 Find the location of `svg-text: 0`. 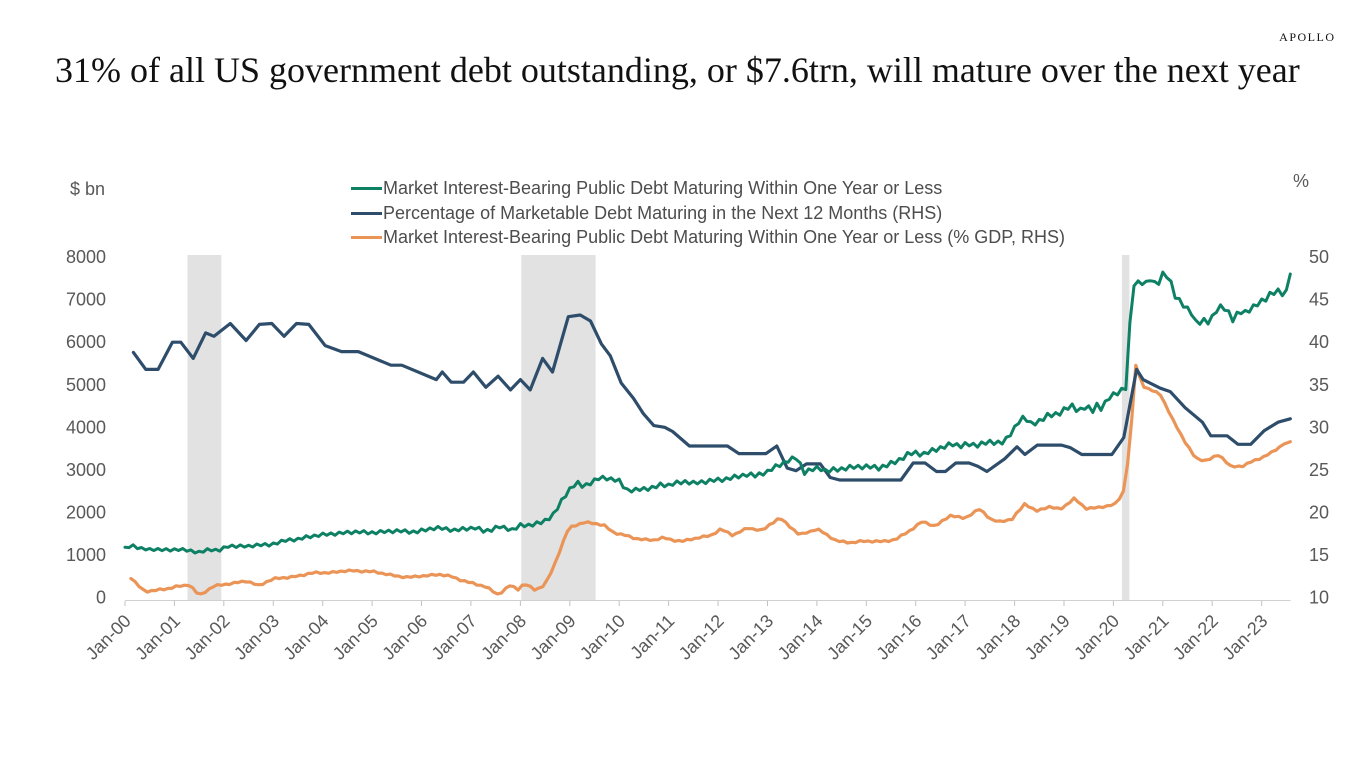

svg-text: 0 is located at coordinates (101, 597).